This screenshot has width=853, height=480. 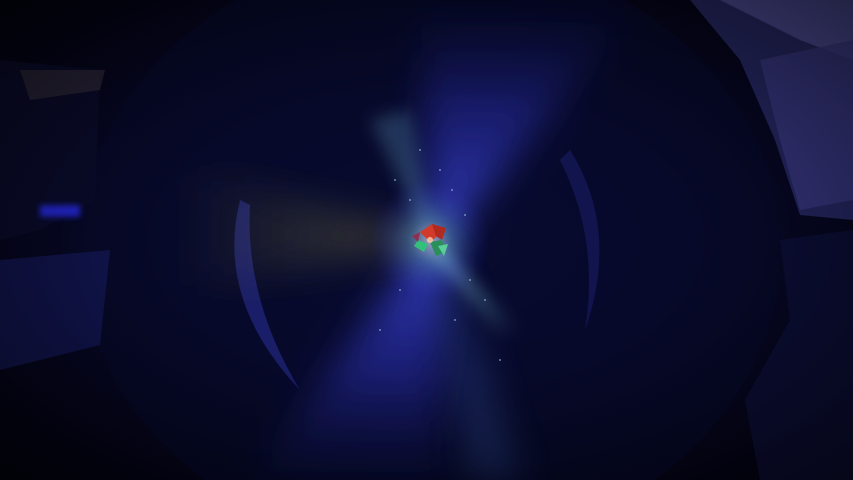 What do you see at coordinates (55, 310) in the screenshot?
I see `left-lower-rock` at bounding box center [55, 310].